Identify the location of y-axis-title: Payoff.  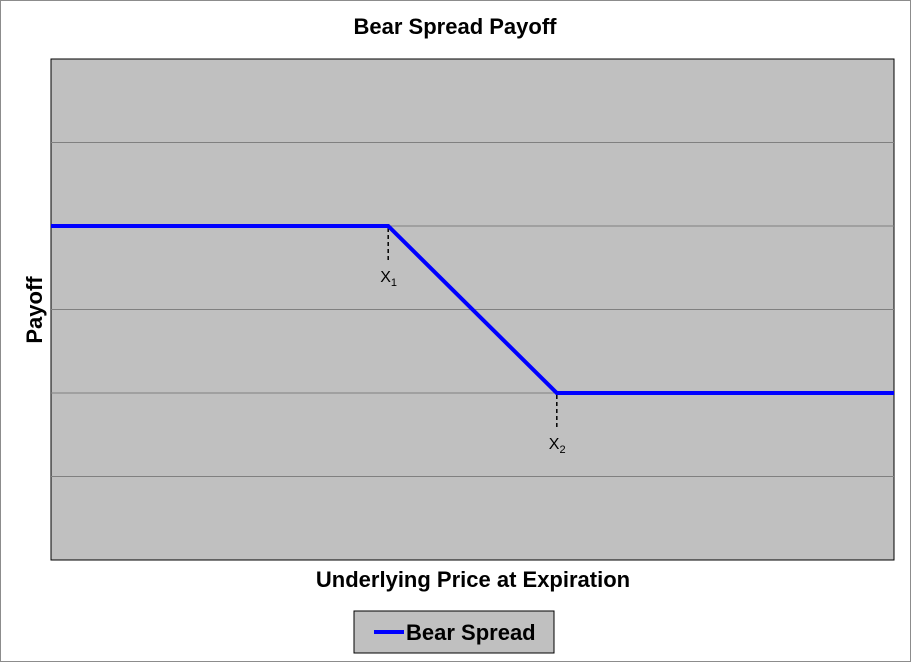
(34, 310).